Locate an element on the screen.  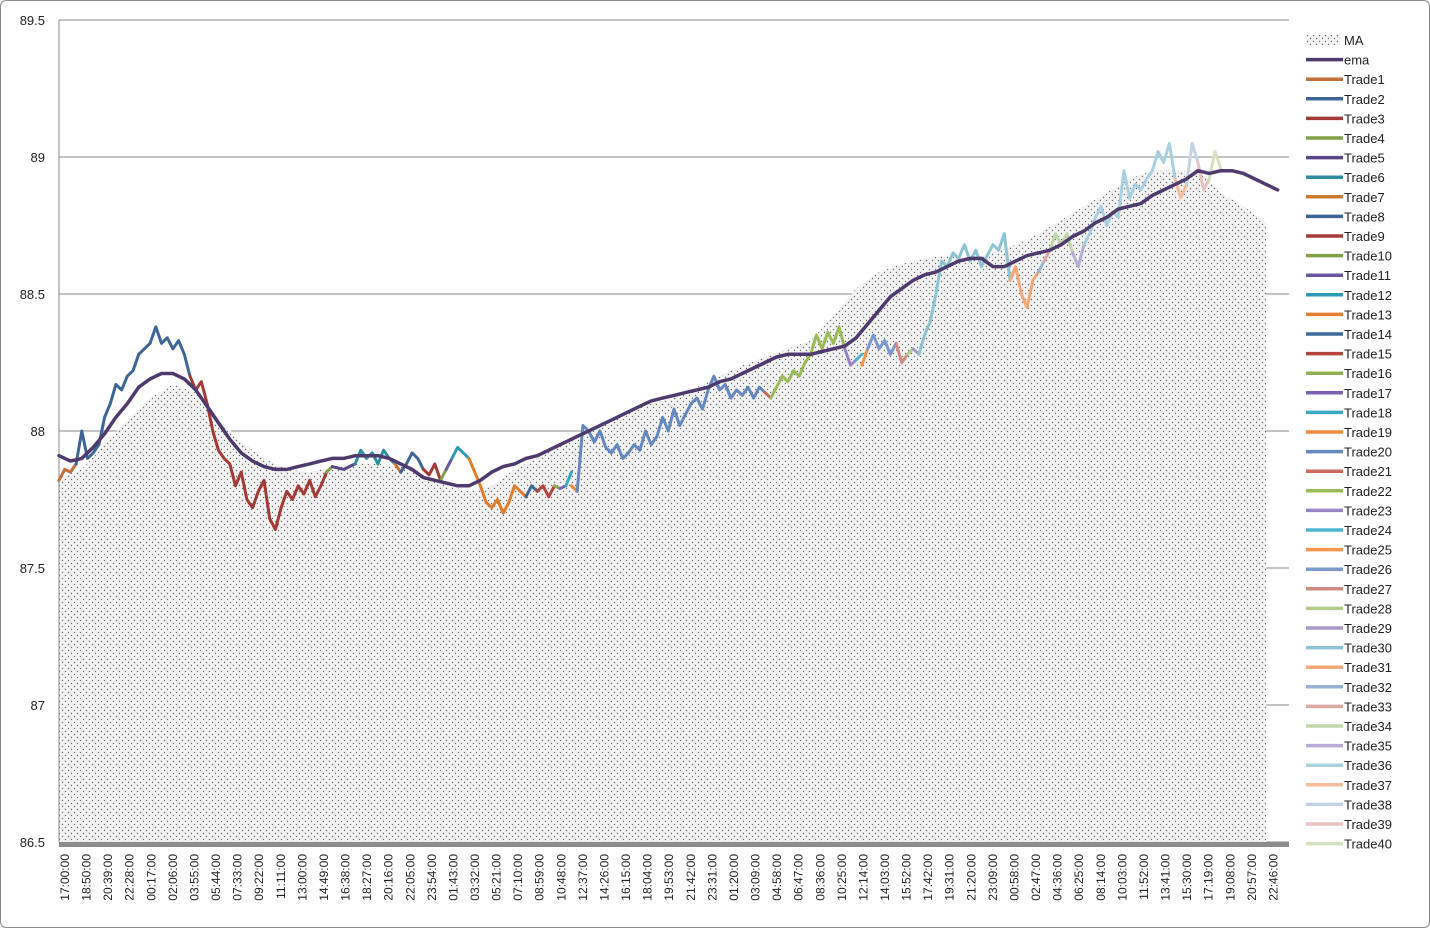
legend-label: Trade40 is located at coordinates (1368, 844).